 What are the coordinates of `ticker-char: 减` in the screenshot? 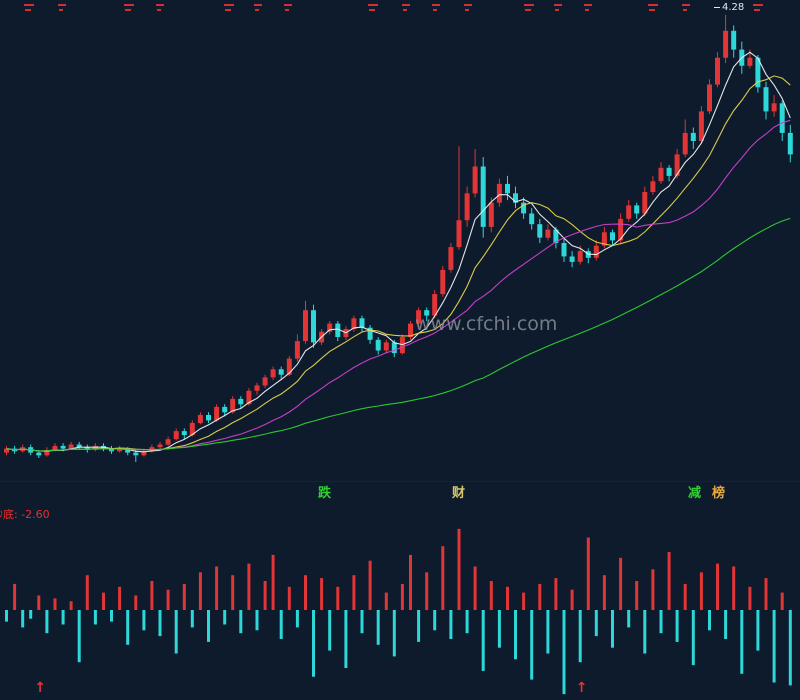 It's located at (695, 493).